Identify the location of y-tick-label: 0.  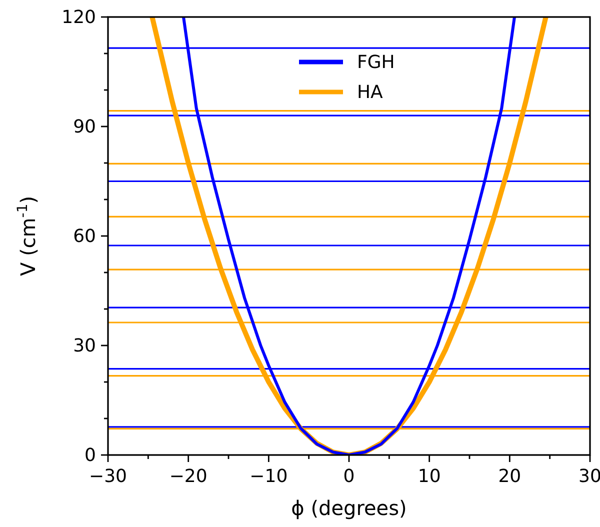
(90, 455).